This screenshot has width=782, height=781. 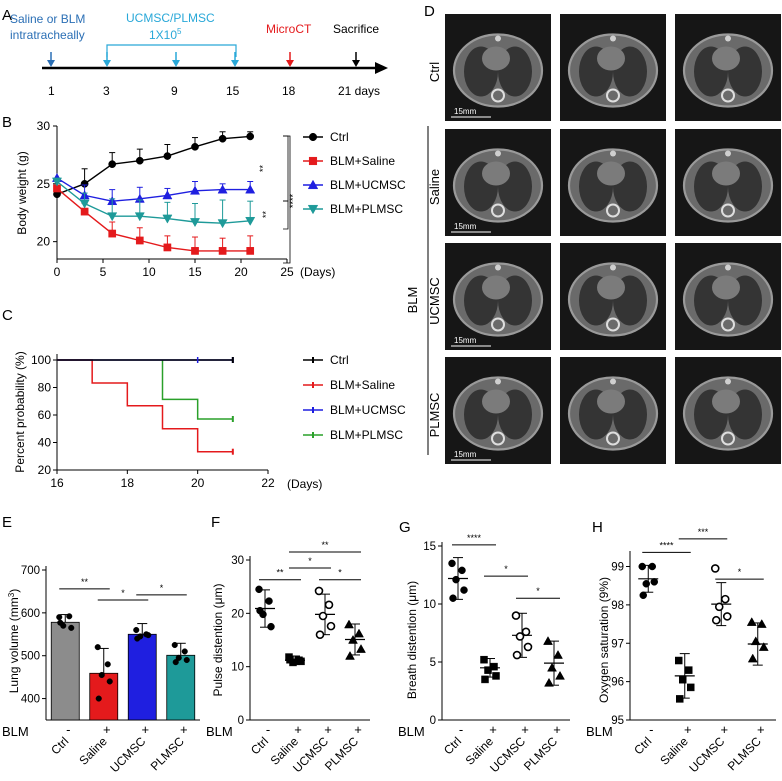 I want to click on y-tick-label: 15, so click(x=429, y=547).